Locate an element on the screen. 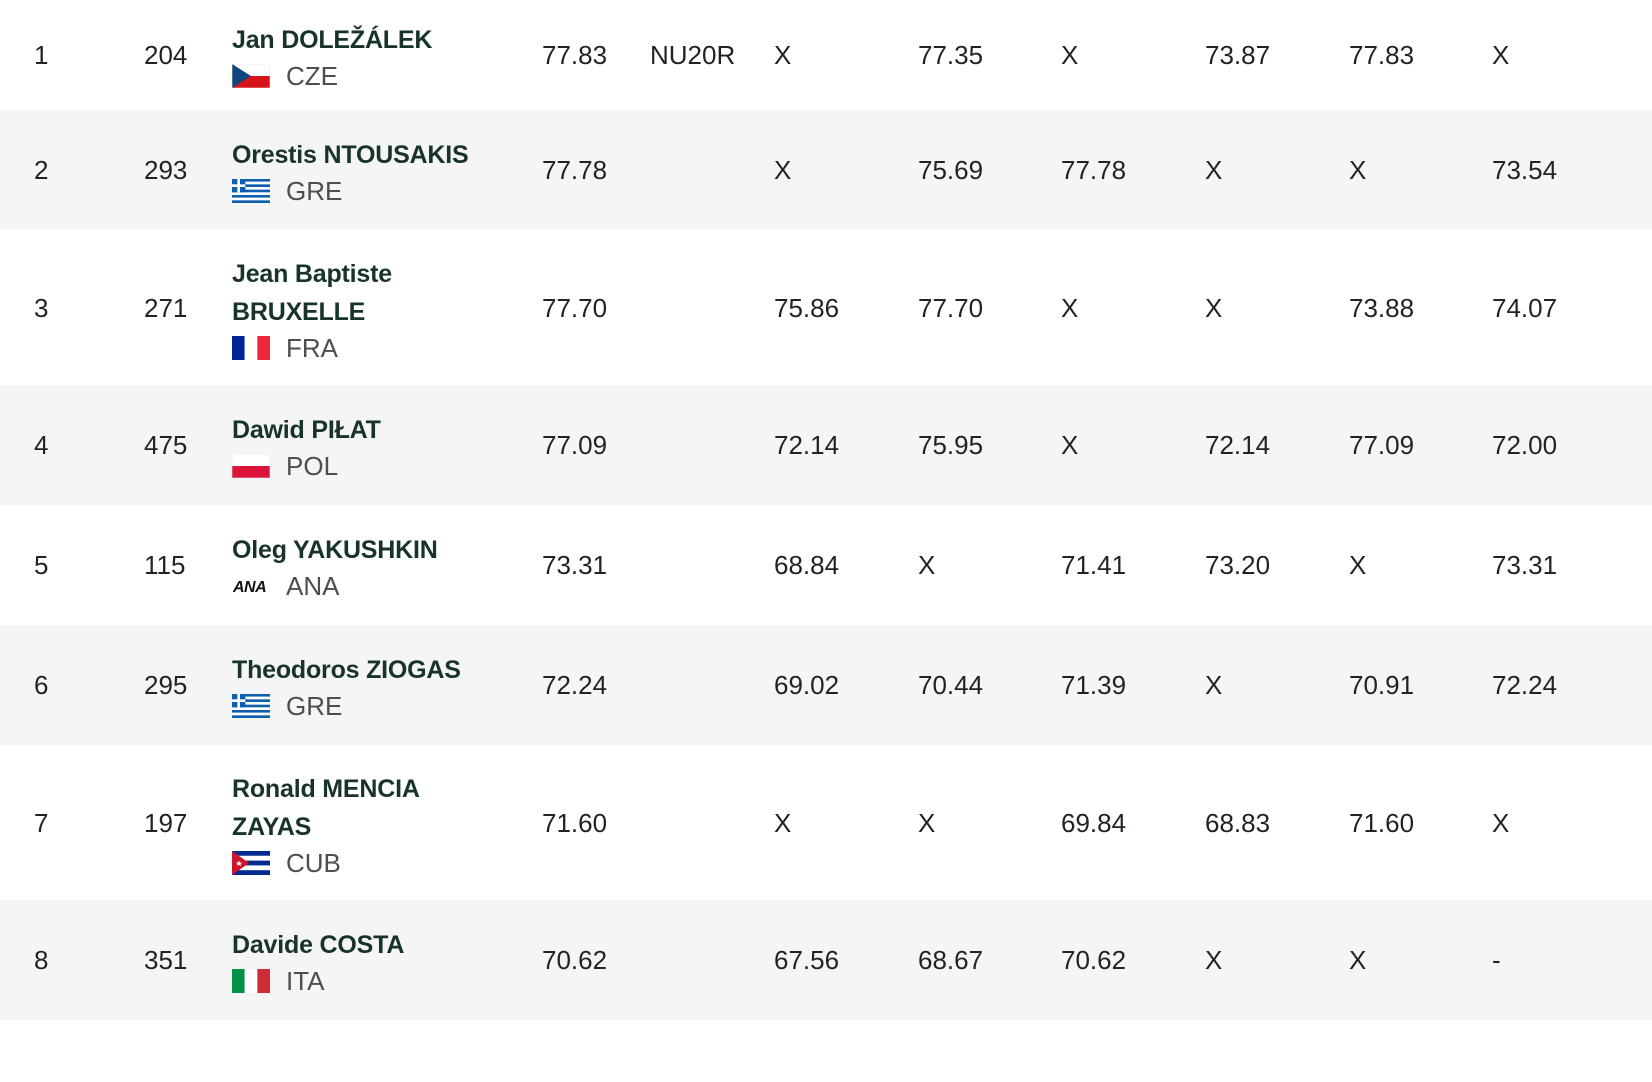 The height and width of the screenshot is (1082, 1652). athlete-name-link: Oleg YAKUSHKIN is located at coordinates (372, 550).